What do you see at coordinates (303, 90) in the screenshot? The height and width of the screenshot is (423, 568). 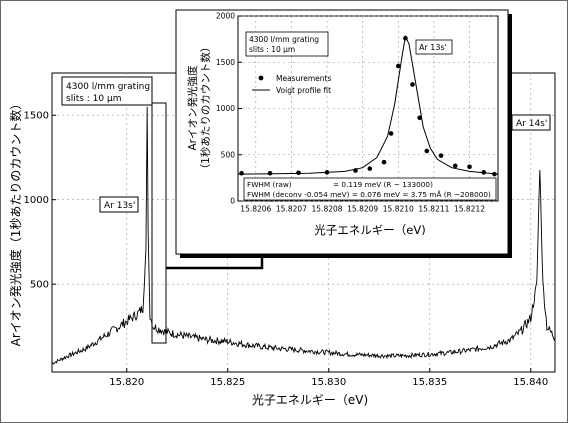 I see `legend-fit-label: Voigt profile fit` at bounding box center [303, 90].